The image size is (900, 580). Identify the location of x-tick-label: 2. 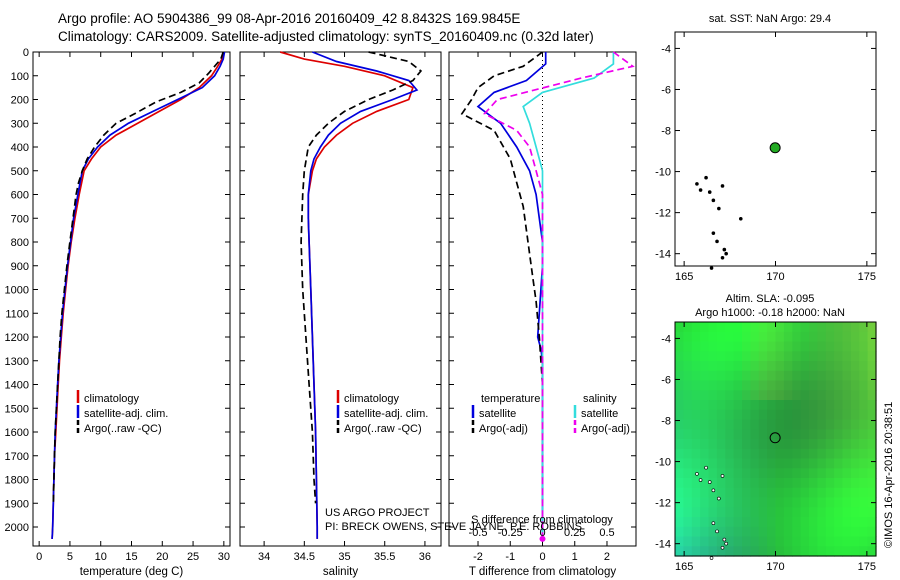
(607, 557).